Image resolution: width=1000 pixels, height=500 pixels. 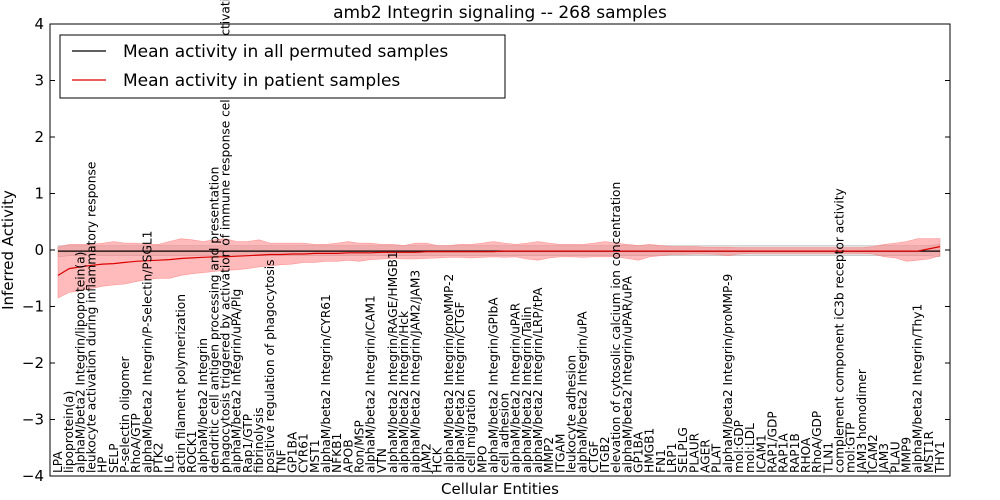 What do you see at coordinates (572, 414) in the screenshot?
I see `entity-label: leukocyte adhesion` at bounding box center [572, 414].